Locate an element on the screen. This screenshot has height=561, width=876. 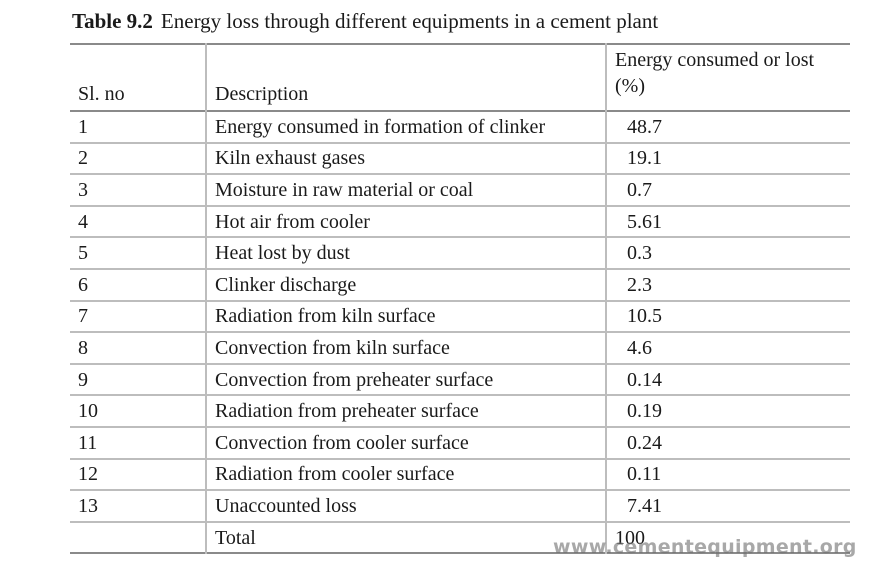
table-row: 2 Kiln exhaust gases 19.1 is located at coordinates (460, 158).